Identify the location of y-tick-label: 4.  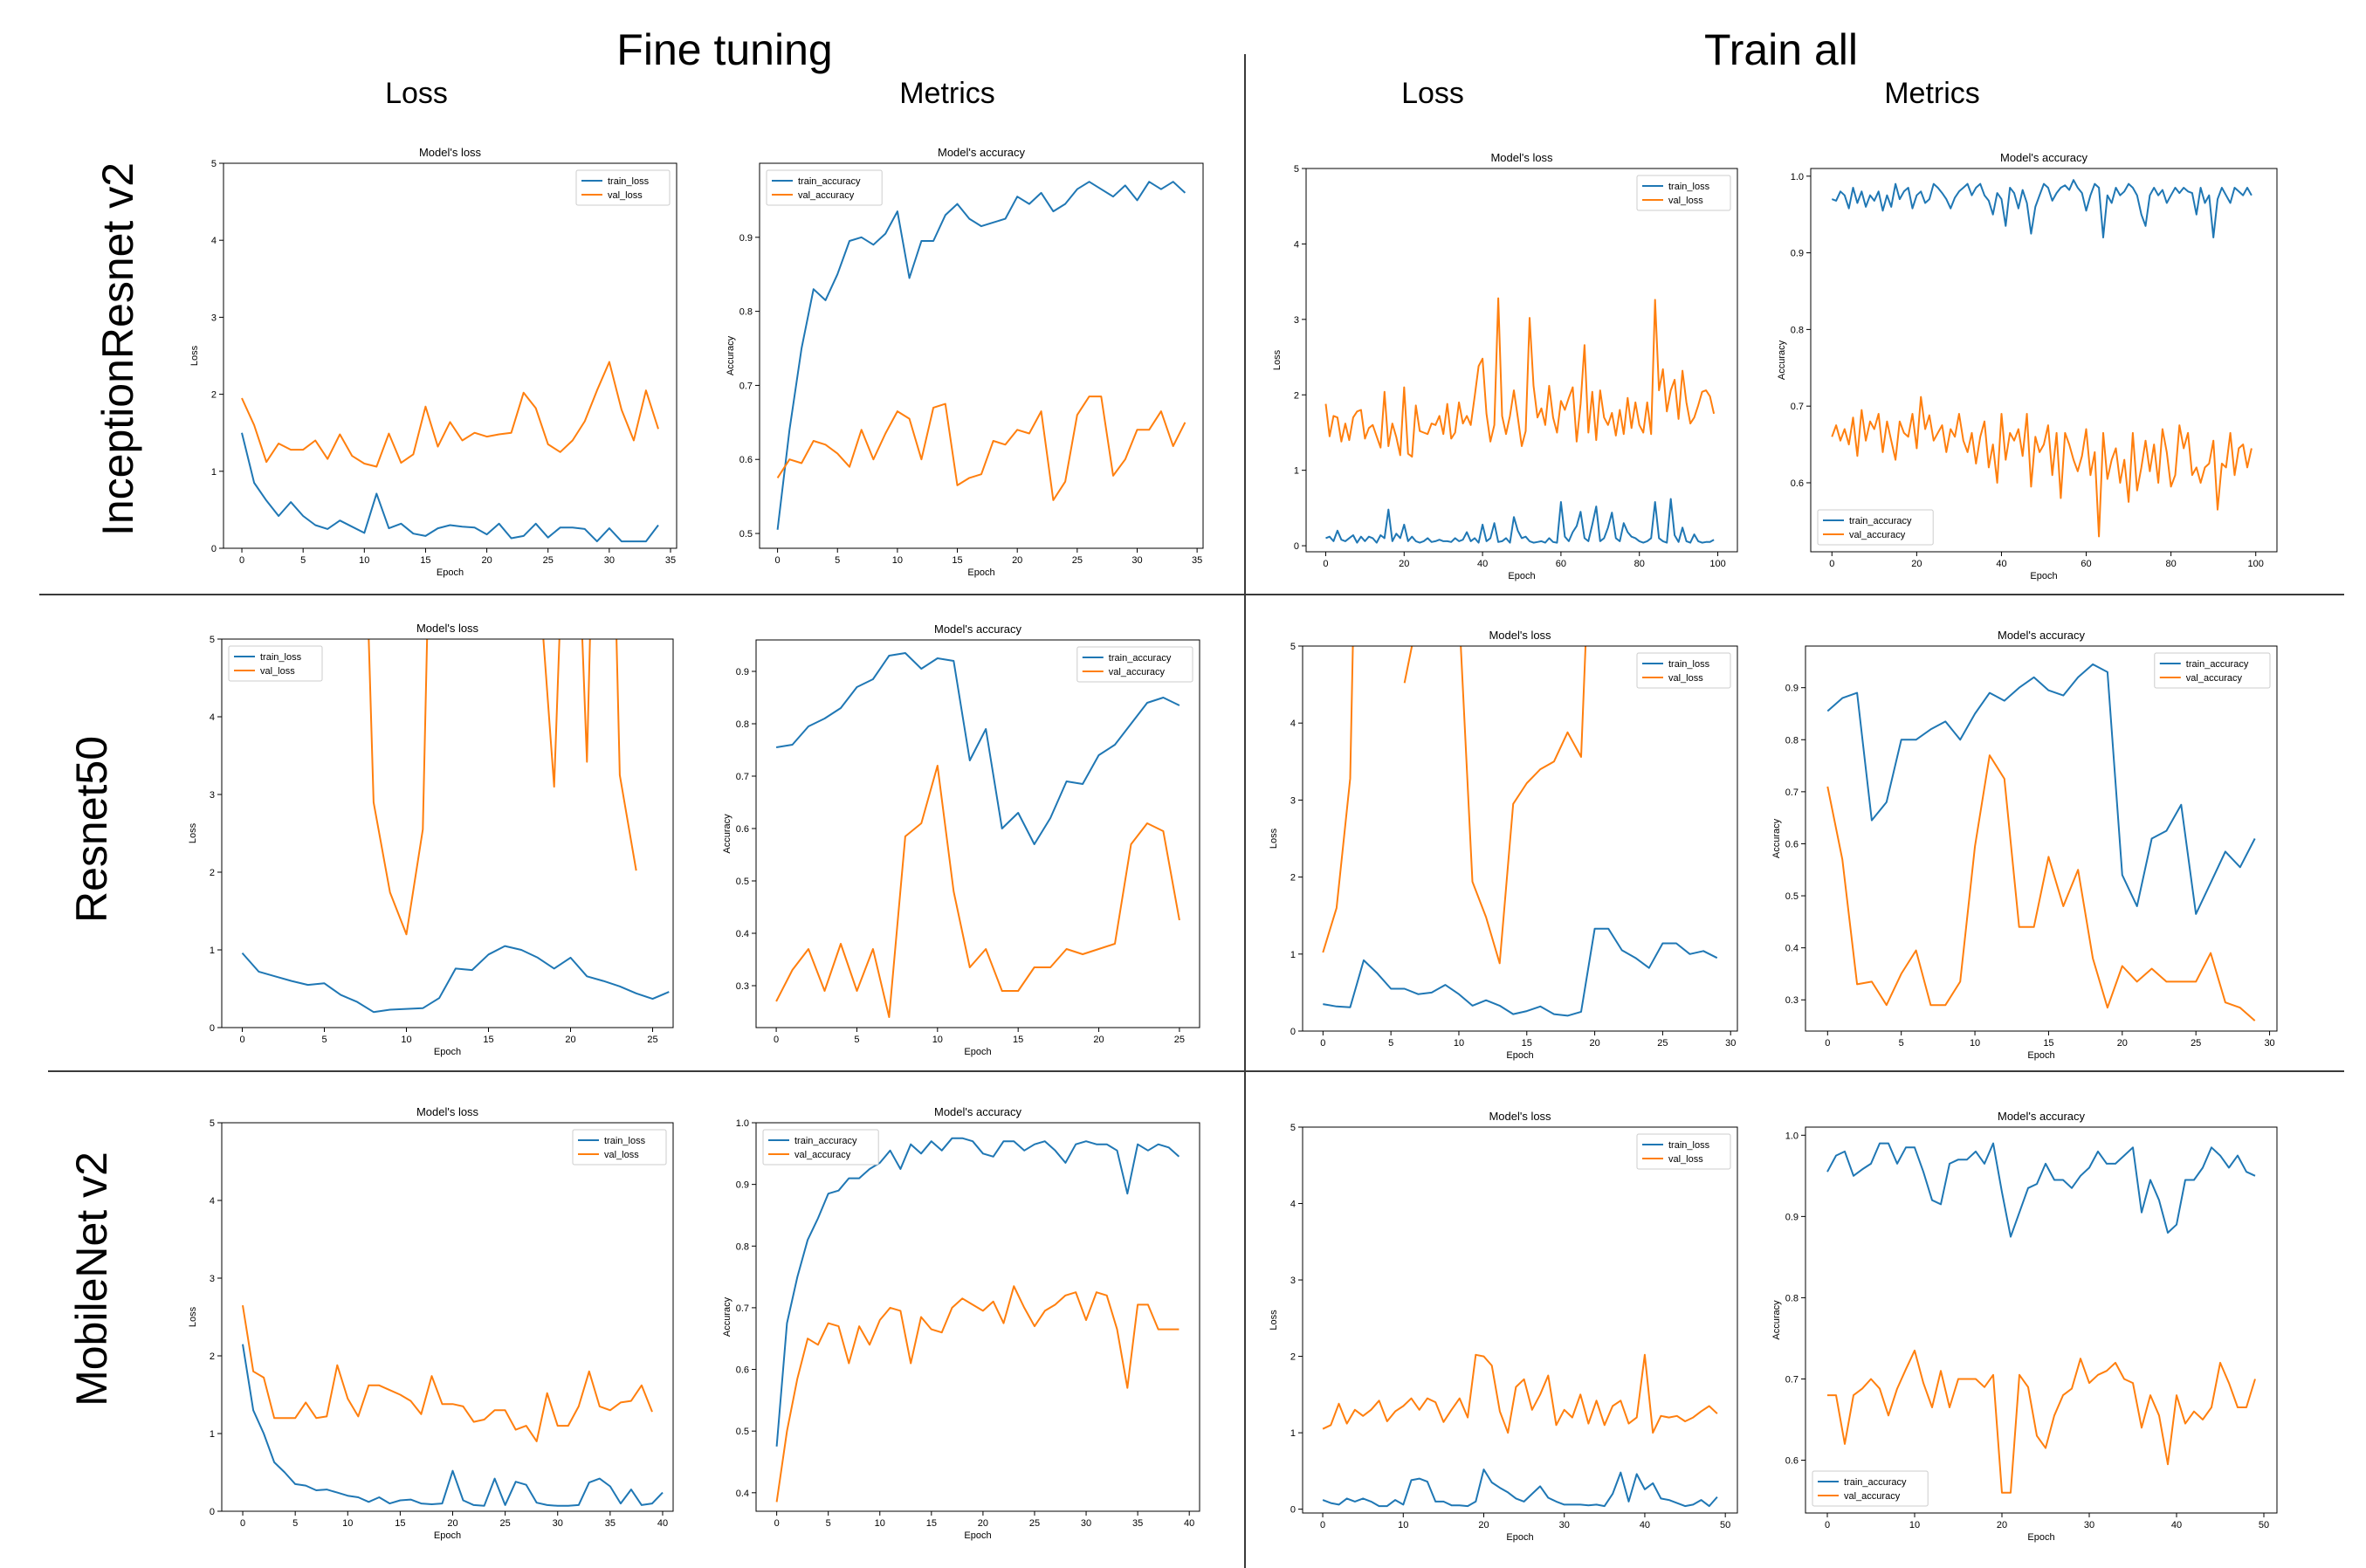
(214, 241).